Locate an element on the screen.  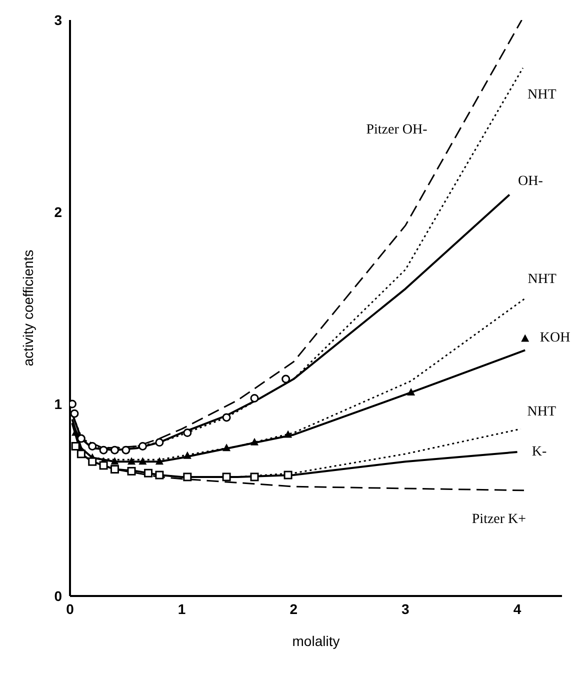
x-tick-label: 2 is located at coordinates (294, 608).